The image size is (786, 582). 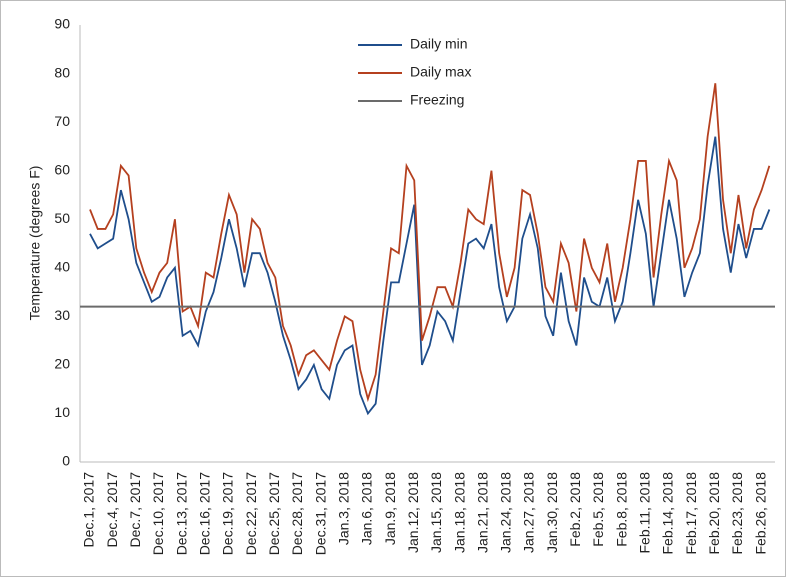 I want to click on x-tick-label: Feb.26, 2018, so click(x=760, y=513).